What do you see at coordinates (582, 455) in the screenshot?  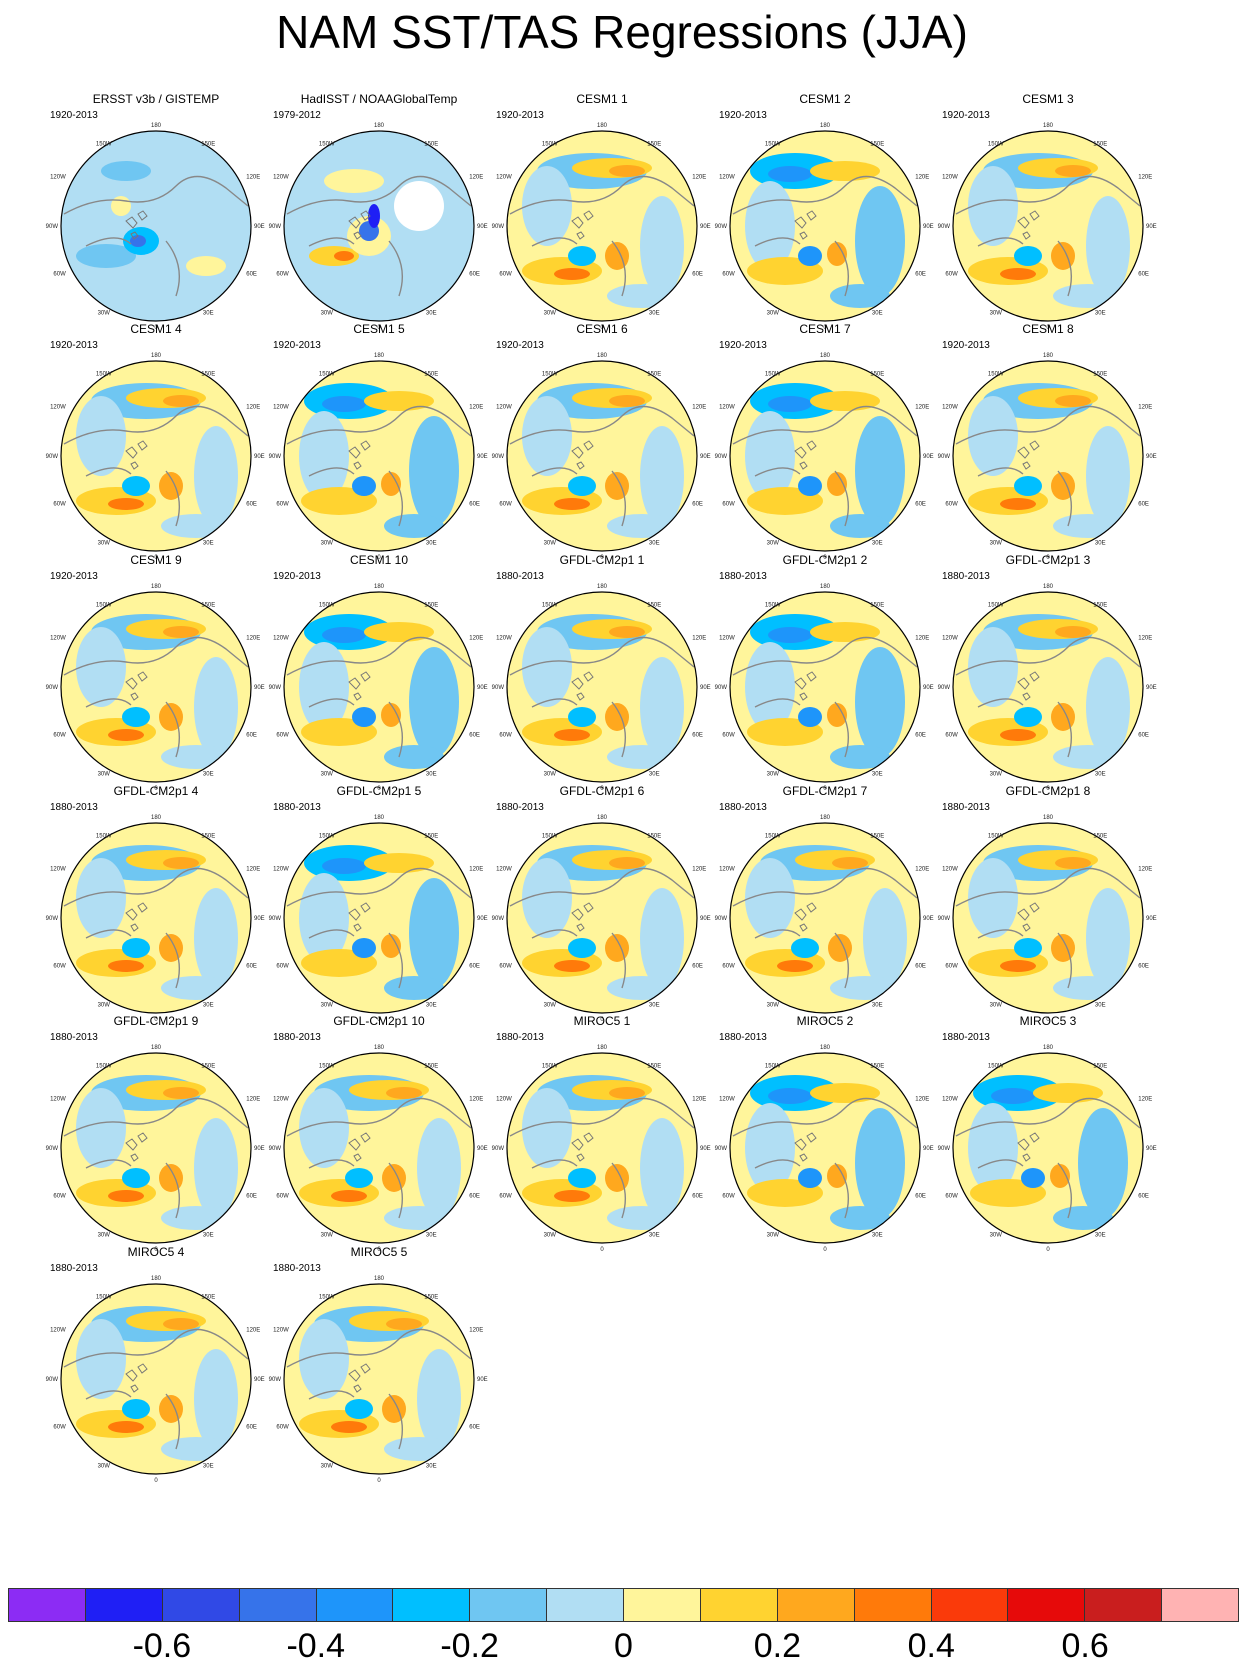 I see `arctic-islands` at bounding box center [582, 455].